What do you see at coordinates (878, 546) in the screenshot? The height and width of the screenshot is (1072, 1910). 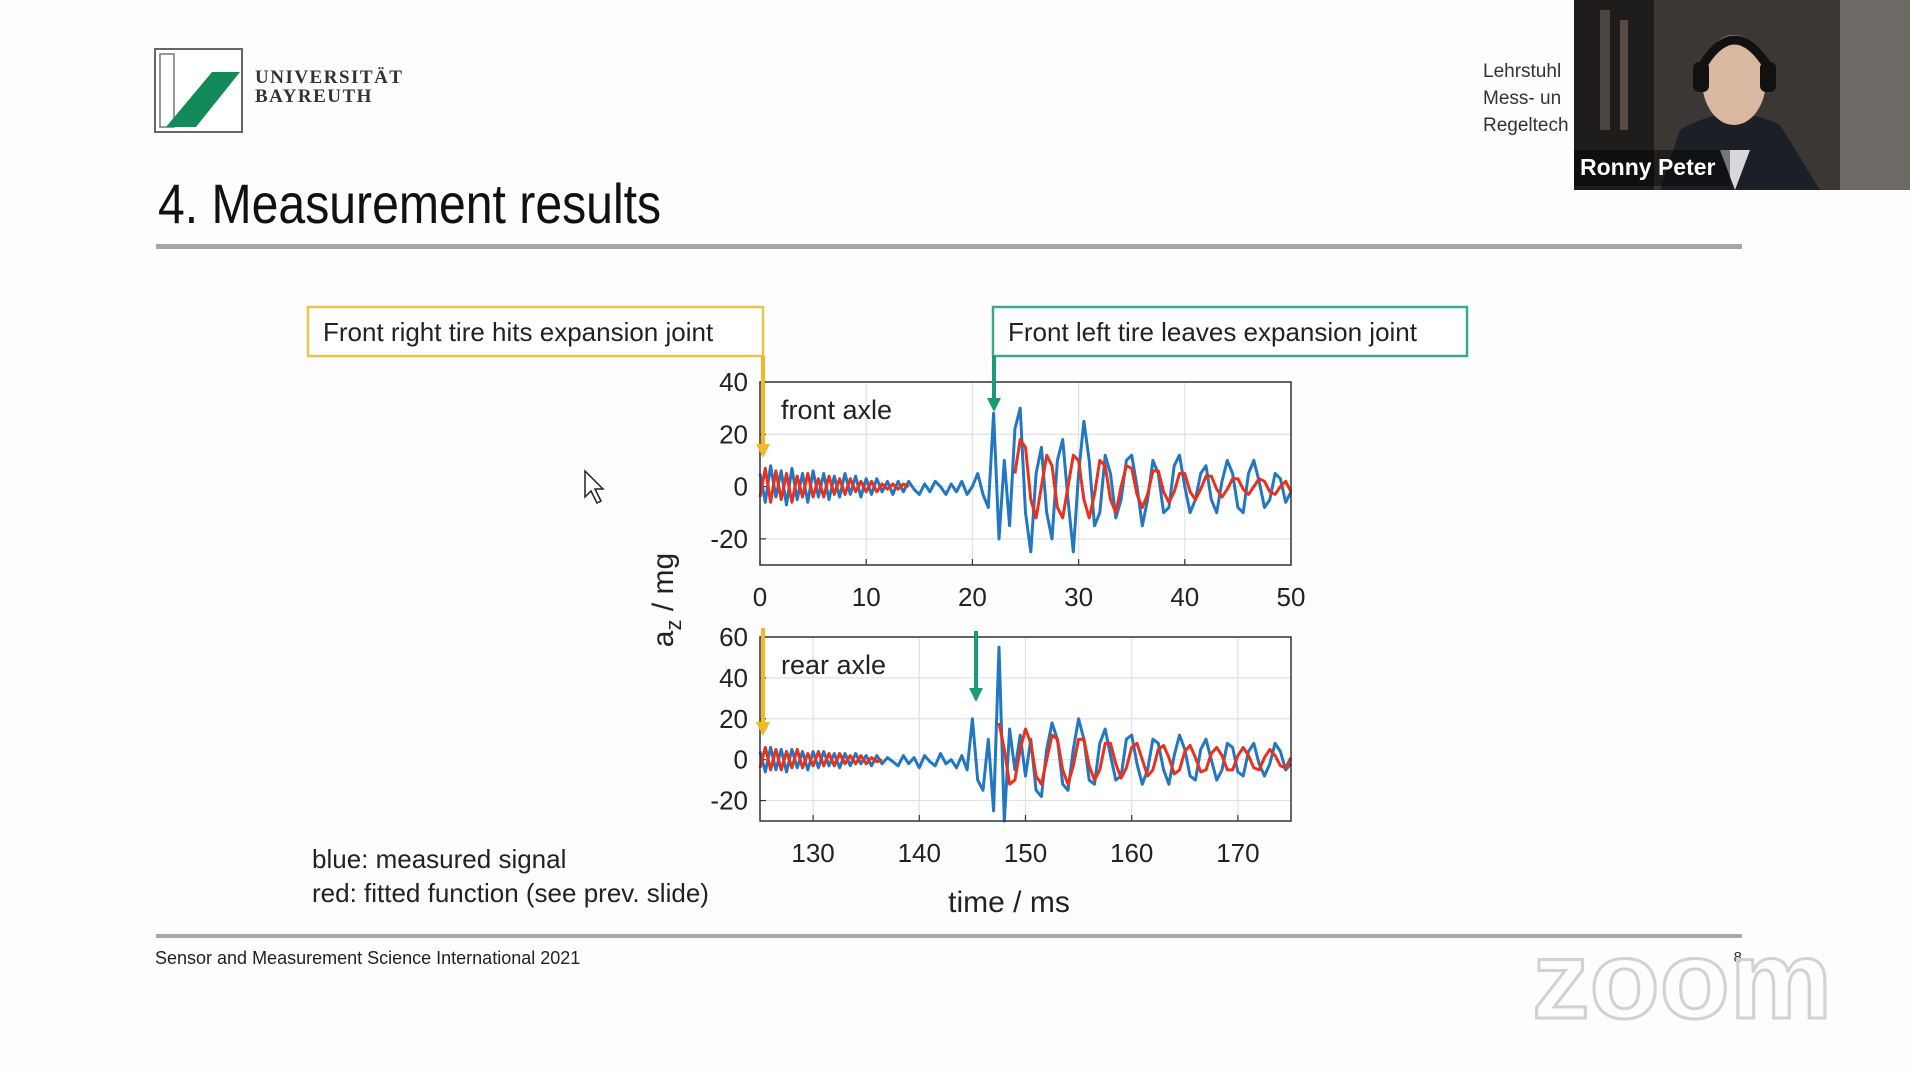 I see `arrows` at bounding box center [878, 546].